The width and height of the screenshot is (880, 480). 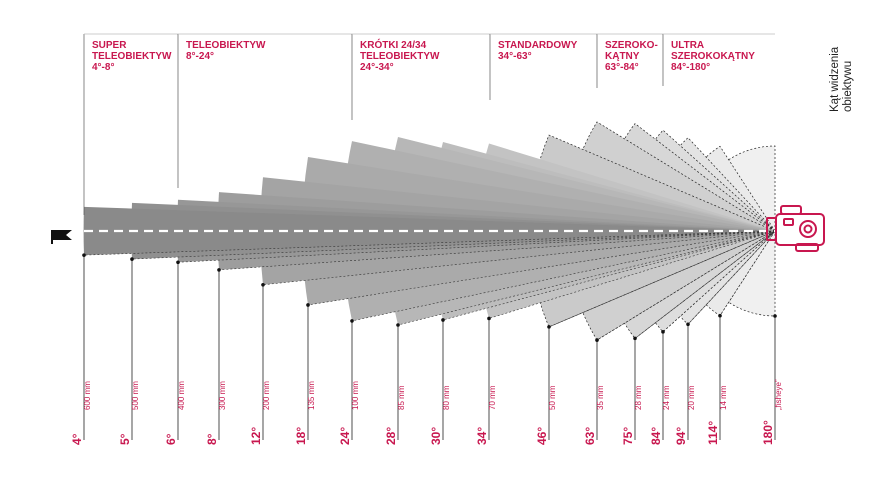 What do you see at coordinates (713, 56) in the screenshot?
I see `category-label: ULTRA SZEROKOKĄTNY 84°-180°` at bounding box center [713, 56].